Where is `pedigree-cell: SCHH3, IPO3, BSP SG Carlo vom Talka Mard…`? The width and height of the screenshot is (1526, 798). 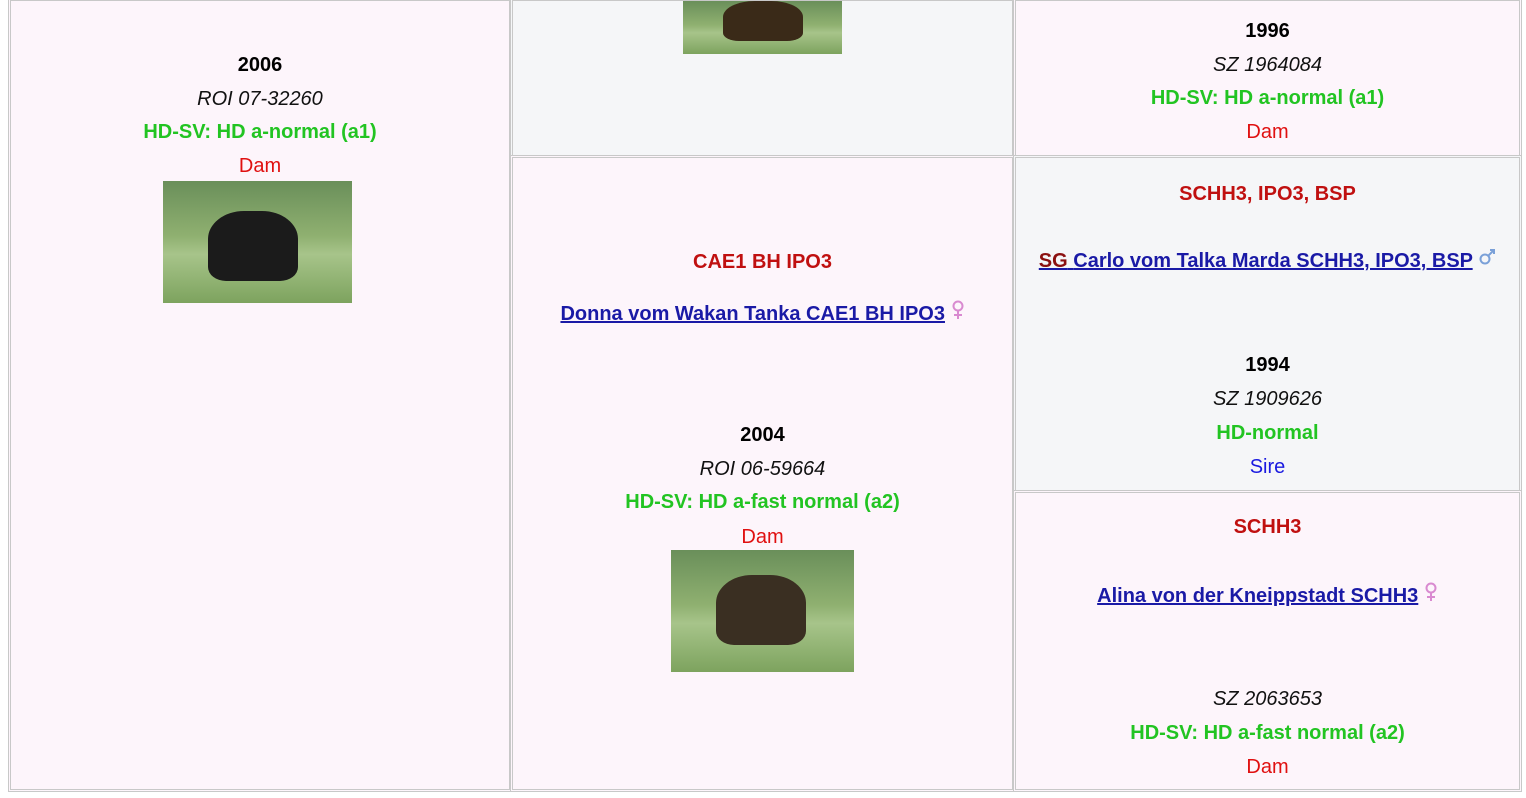
pedigree-cell: SCHH3, IPO3, BSP SG Carlo vom Talka Mard… is located at coordinates (1267, 324).